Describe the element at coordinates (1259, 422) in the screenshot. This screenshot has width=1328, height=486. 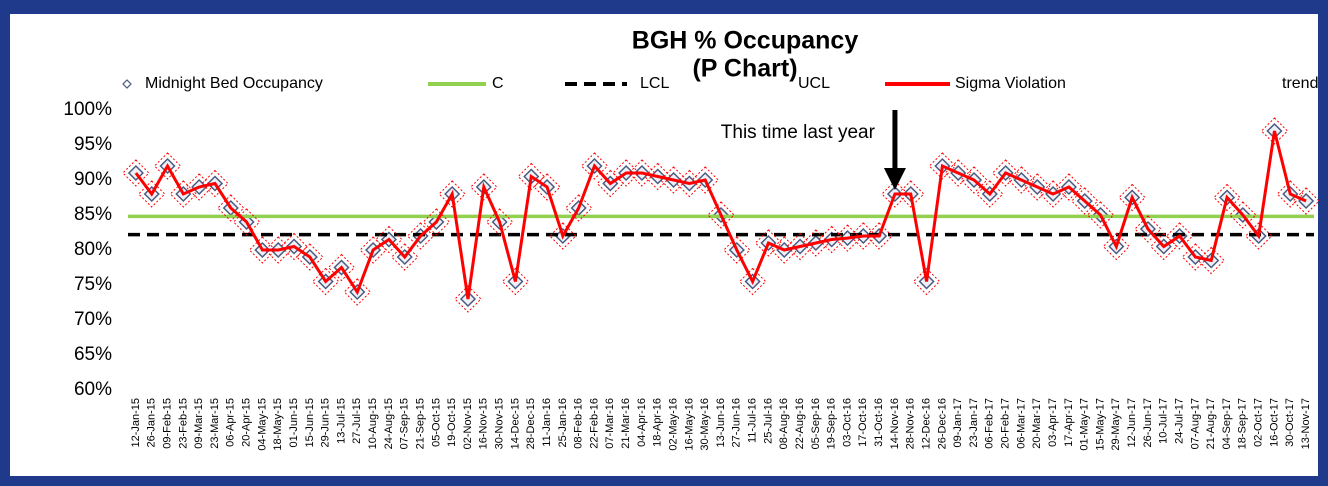
I see `x-tick-label: 02-Oct-17` at that location.